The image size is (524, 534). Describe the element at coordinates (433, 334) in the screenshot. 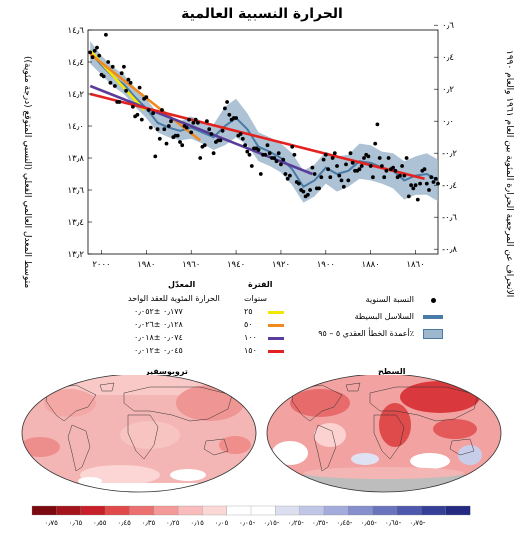

I see `legend-symbol-band` at that location.